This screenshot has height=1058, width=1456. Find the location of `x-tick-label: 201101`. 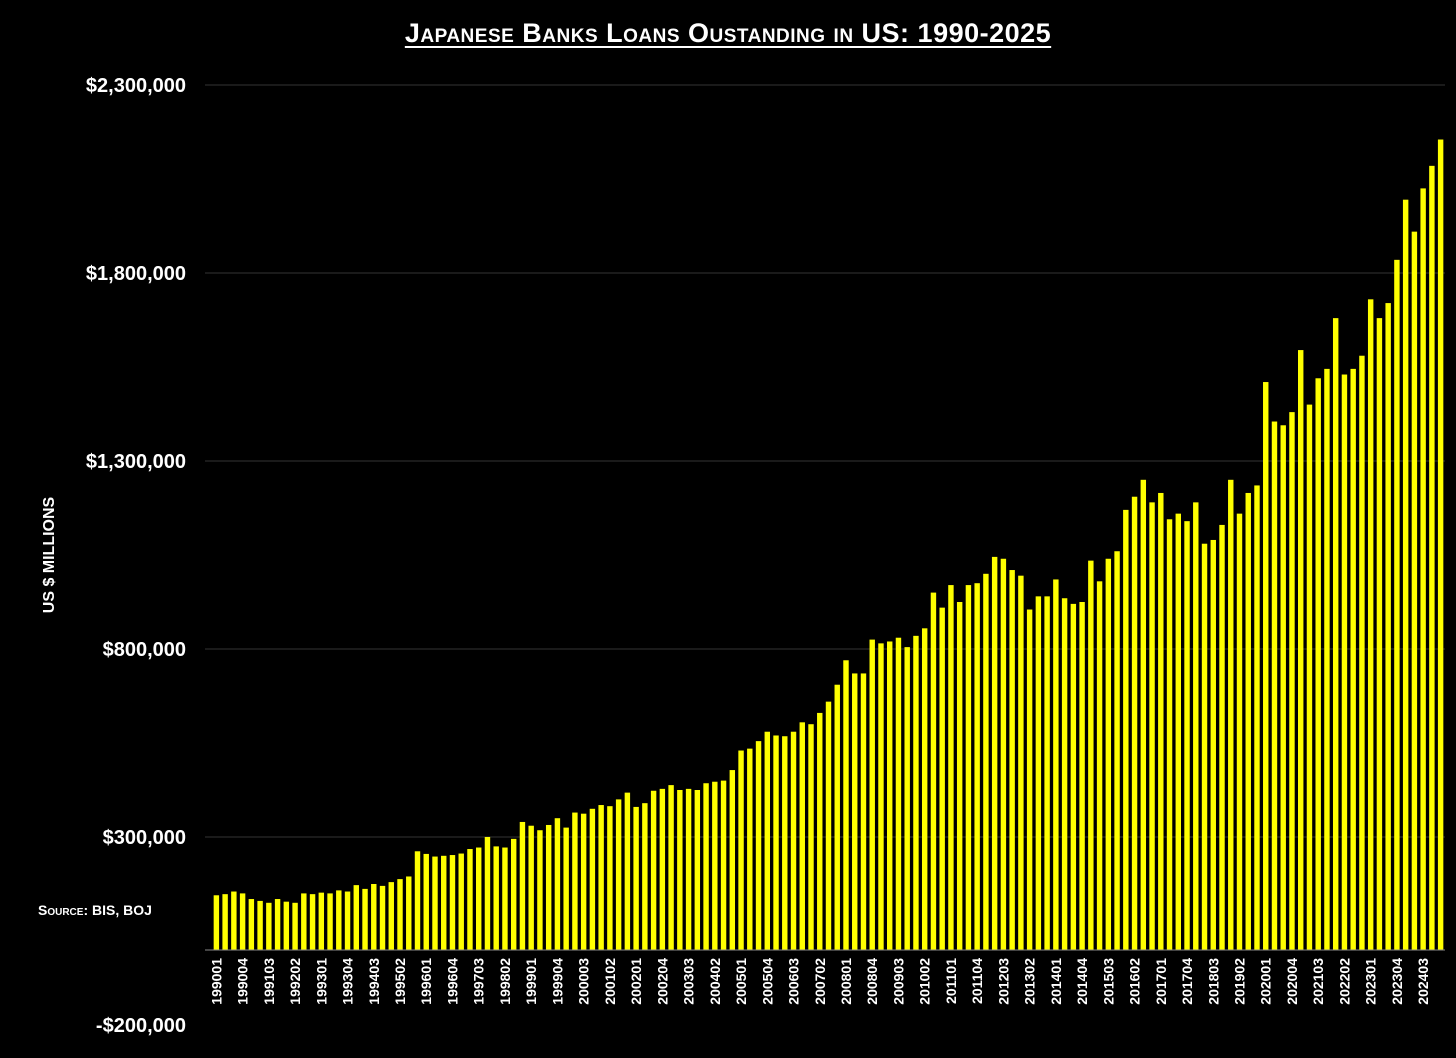

x-tick-label: 201101 is located at coordinates (951, 981).